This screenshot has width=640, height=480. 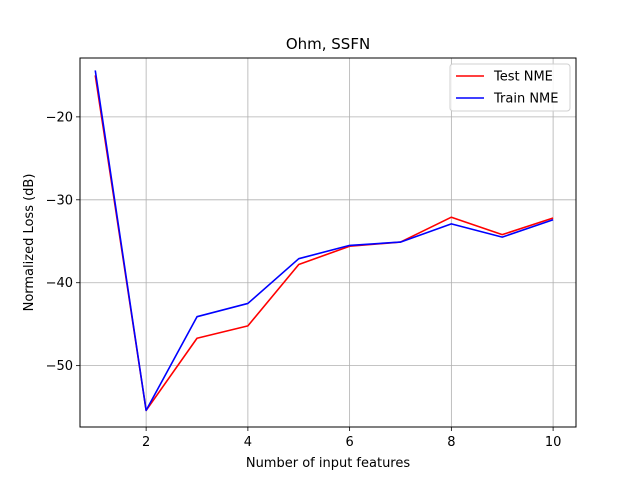 What do you see at coordinates (59, 200) in the screenshot?
I see `y-tick-label: −30` at bounding box center [59, 200].